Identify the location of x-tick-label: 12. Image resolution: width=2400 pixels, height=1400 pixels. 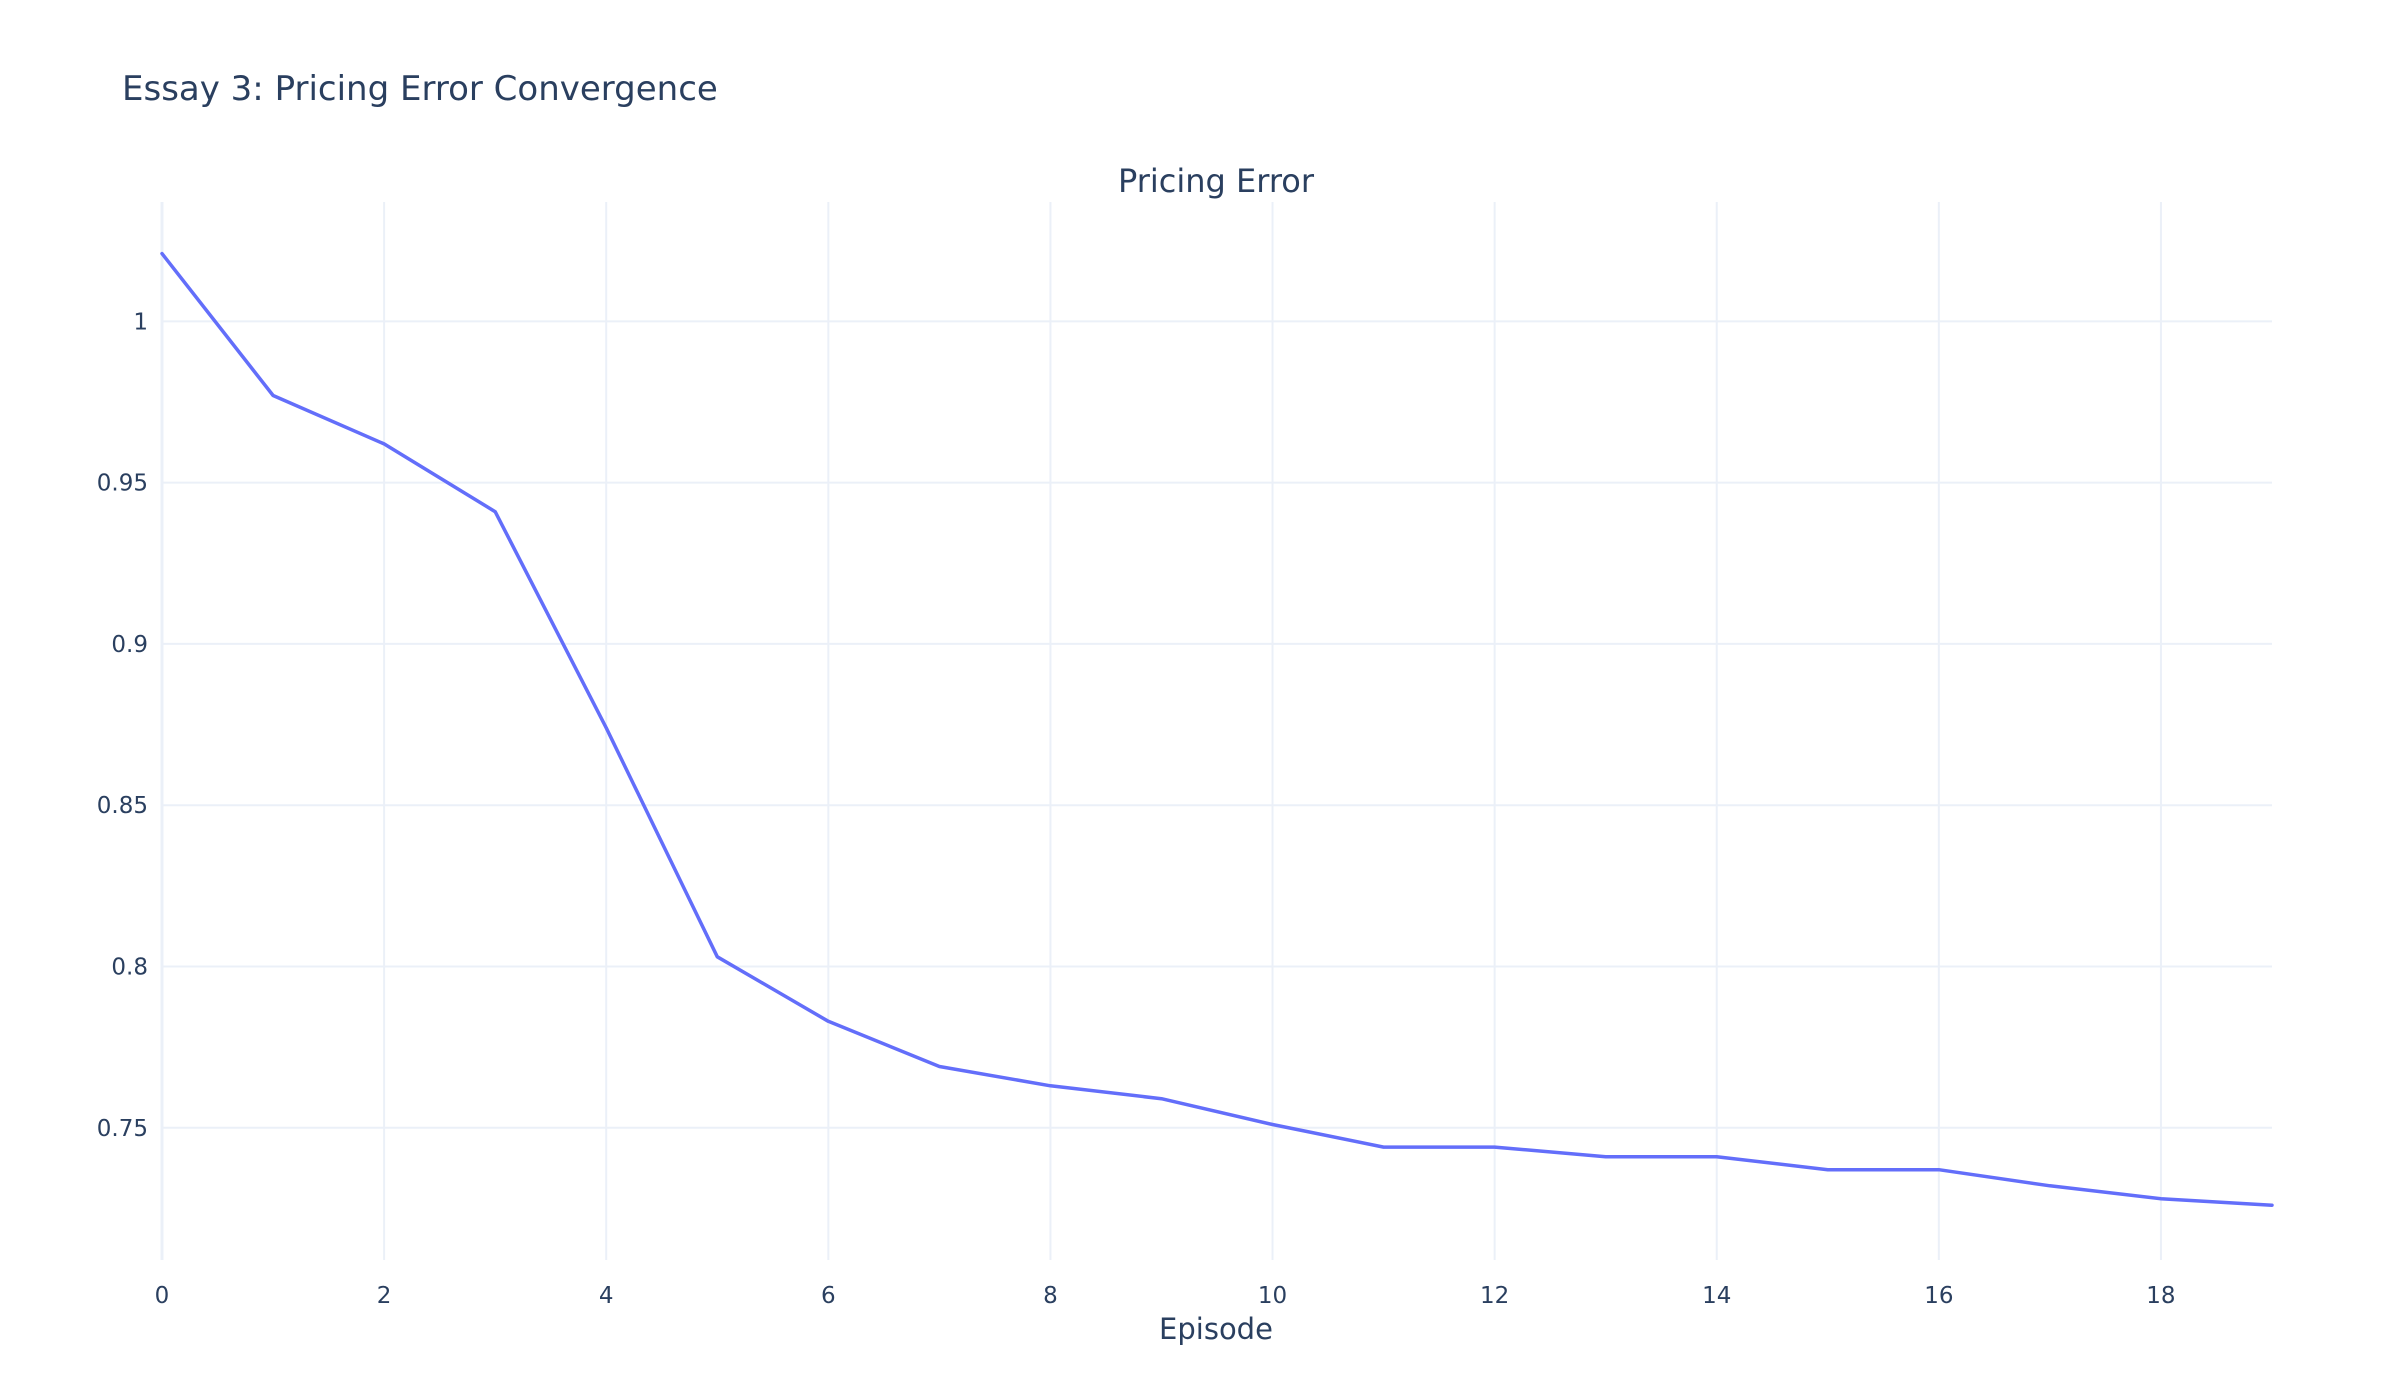
(1494, 1296).